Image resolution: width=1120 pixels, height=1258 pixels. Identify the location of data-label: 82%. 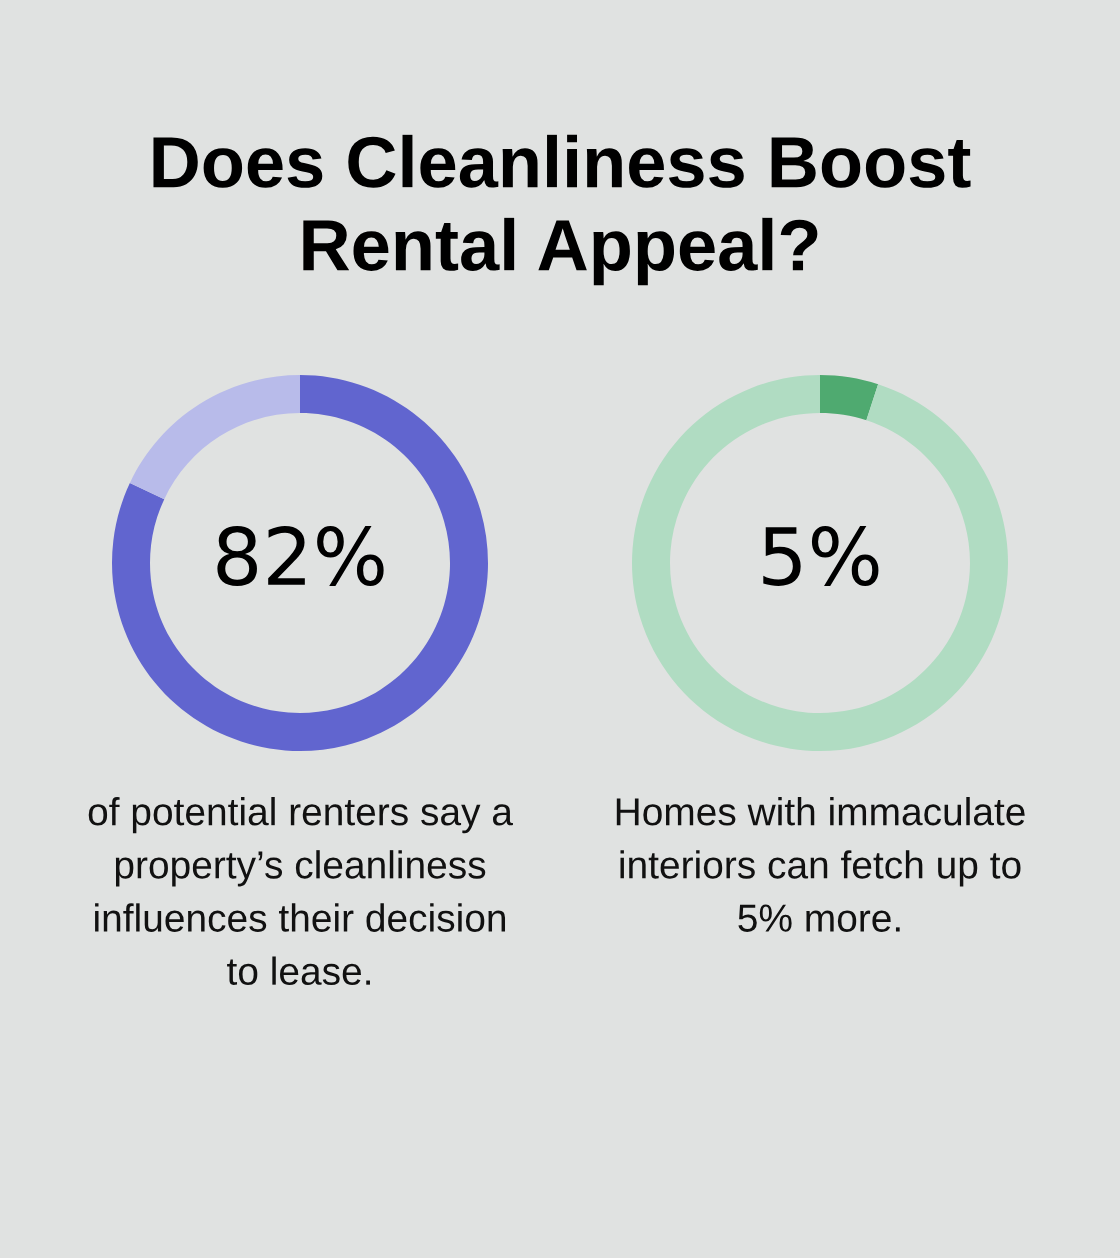
(300, 556).